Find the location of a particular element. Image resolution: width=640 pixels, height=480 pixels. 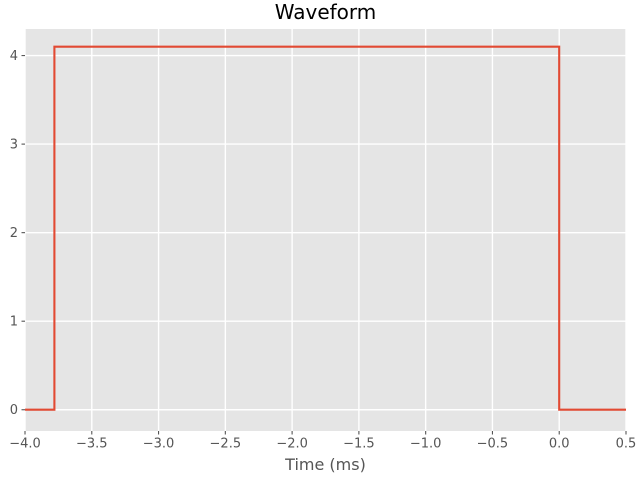

x-tick-label: −0.5 is located at coordinates (493, 444).